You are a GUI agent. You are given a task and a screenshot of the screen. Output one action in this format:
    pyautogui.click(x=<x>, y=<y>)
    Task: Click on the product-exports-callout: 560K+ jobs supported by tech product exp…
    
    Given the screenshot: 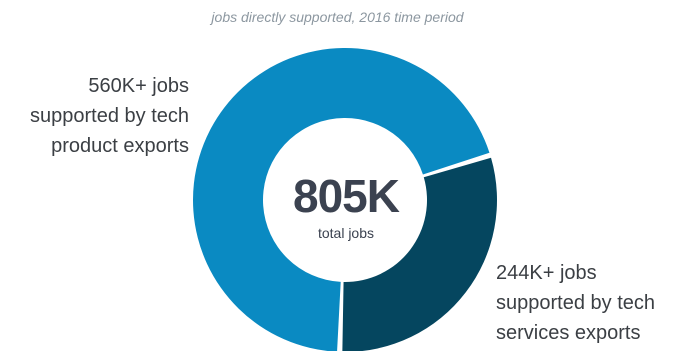 What is the action you would take?
    pyautogui.click(x=109, y=116)
    